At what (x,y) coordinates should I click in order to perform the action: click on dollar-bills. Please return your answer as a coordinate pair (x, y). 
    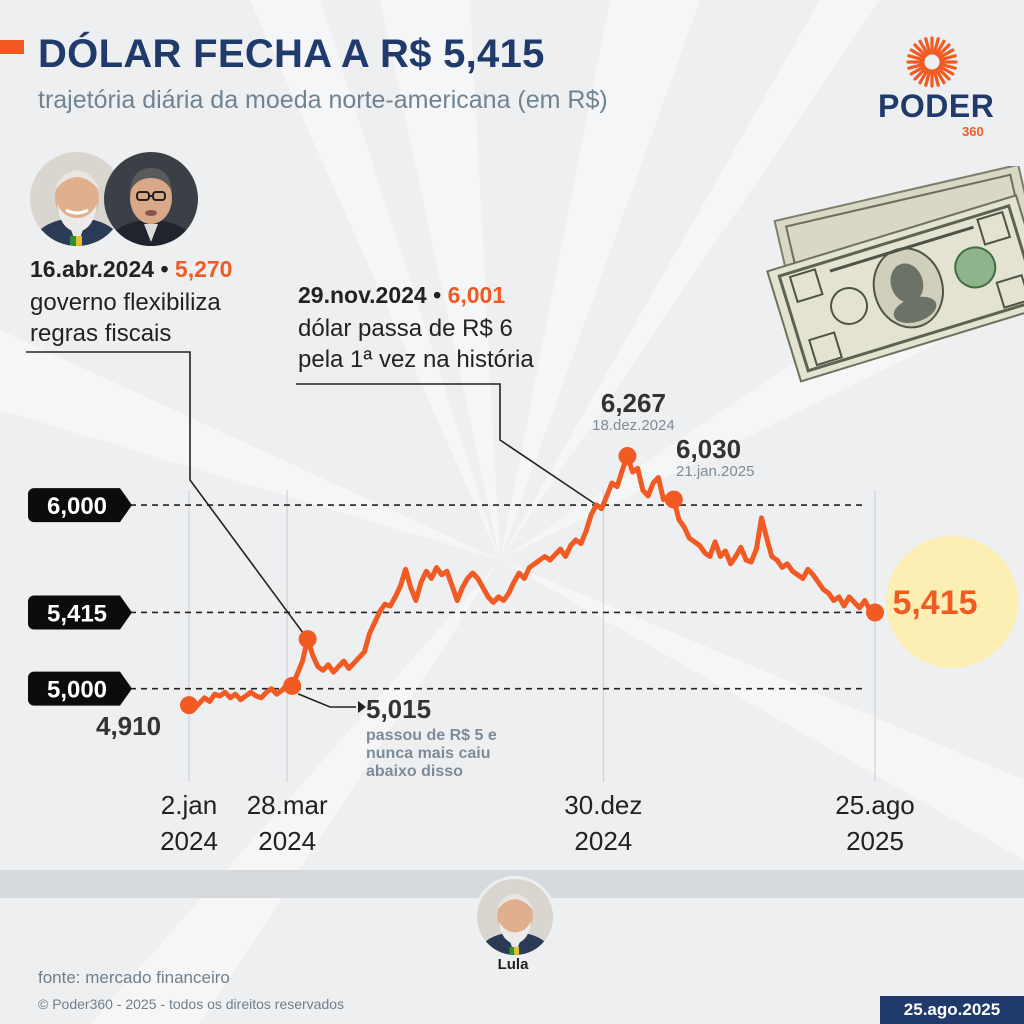
    Looking at the image, I should click on (895, 274).